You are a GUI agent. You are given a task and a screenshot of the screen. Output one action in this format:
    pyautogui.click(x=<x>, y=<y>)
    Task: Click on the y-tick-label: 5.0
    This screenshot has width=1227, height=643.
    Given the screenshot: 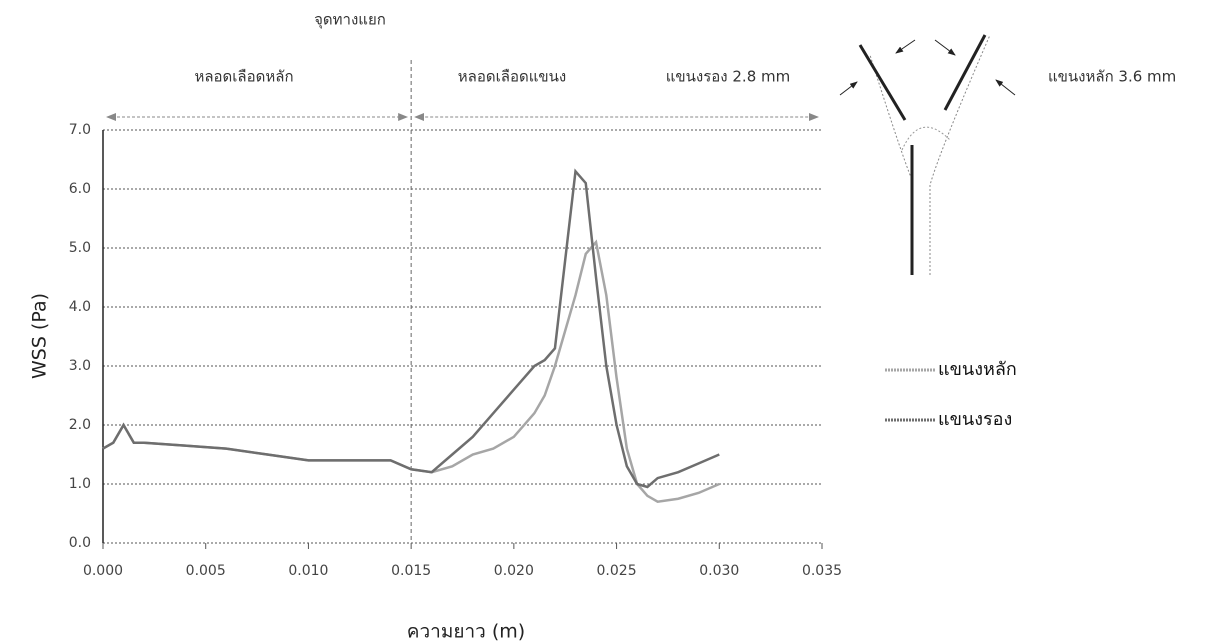 What is the action you would take?
    pyautogui.click(x=80, y=248)
    